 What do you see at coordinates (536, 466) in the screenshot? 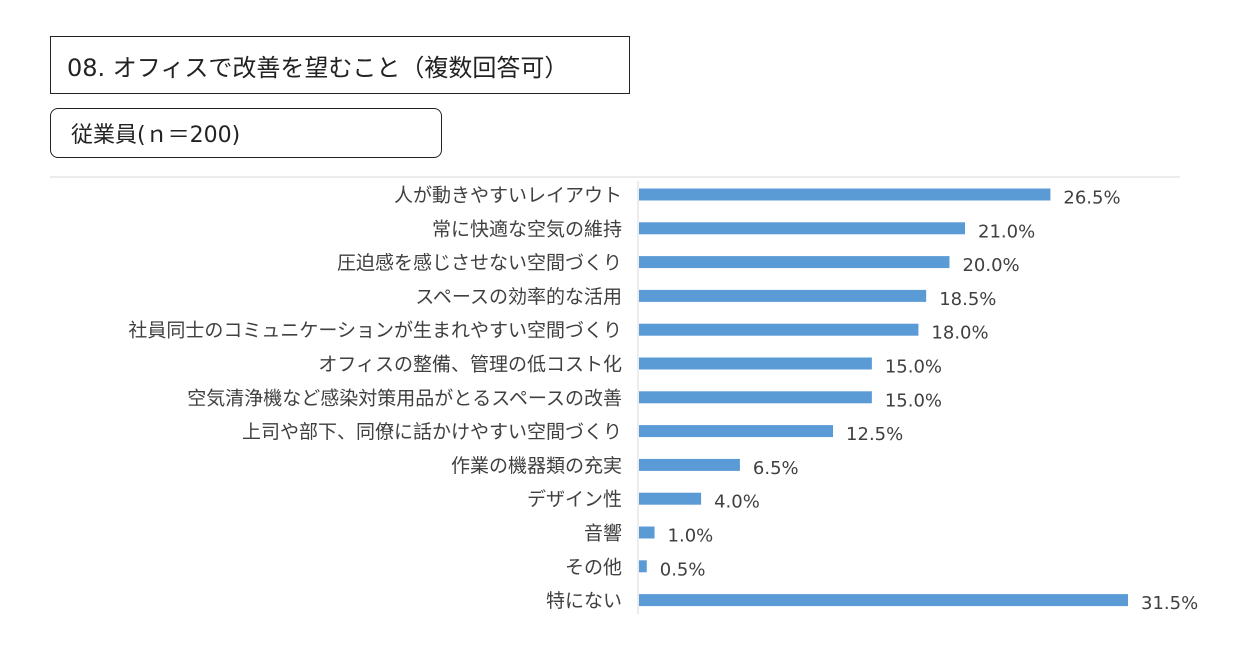
I see `category-label-9: 作業の機器類の充実` at bounding box center [536, 466].